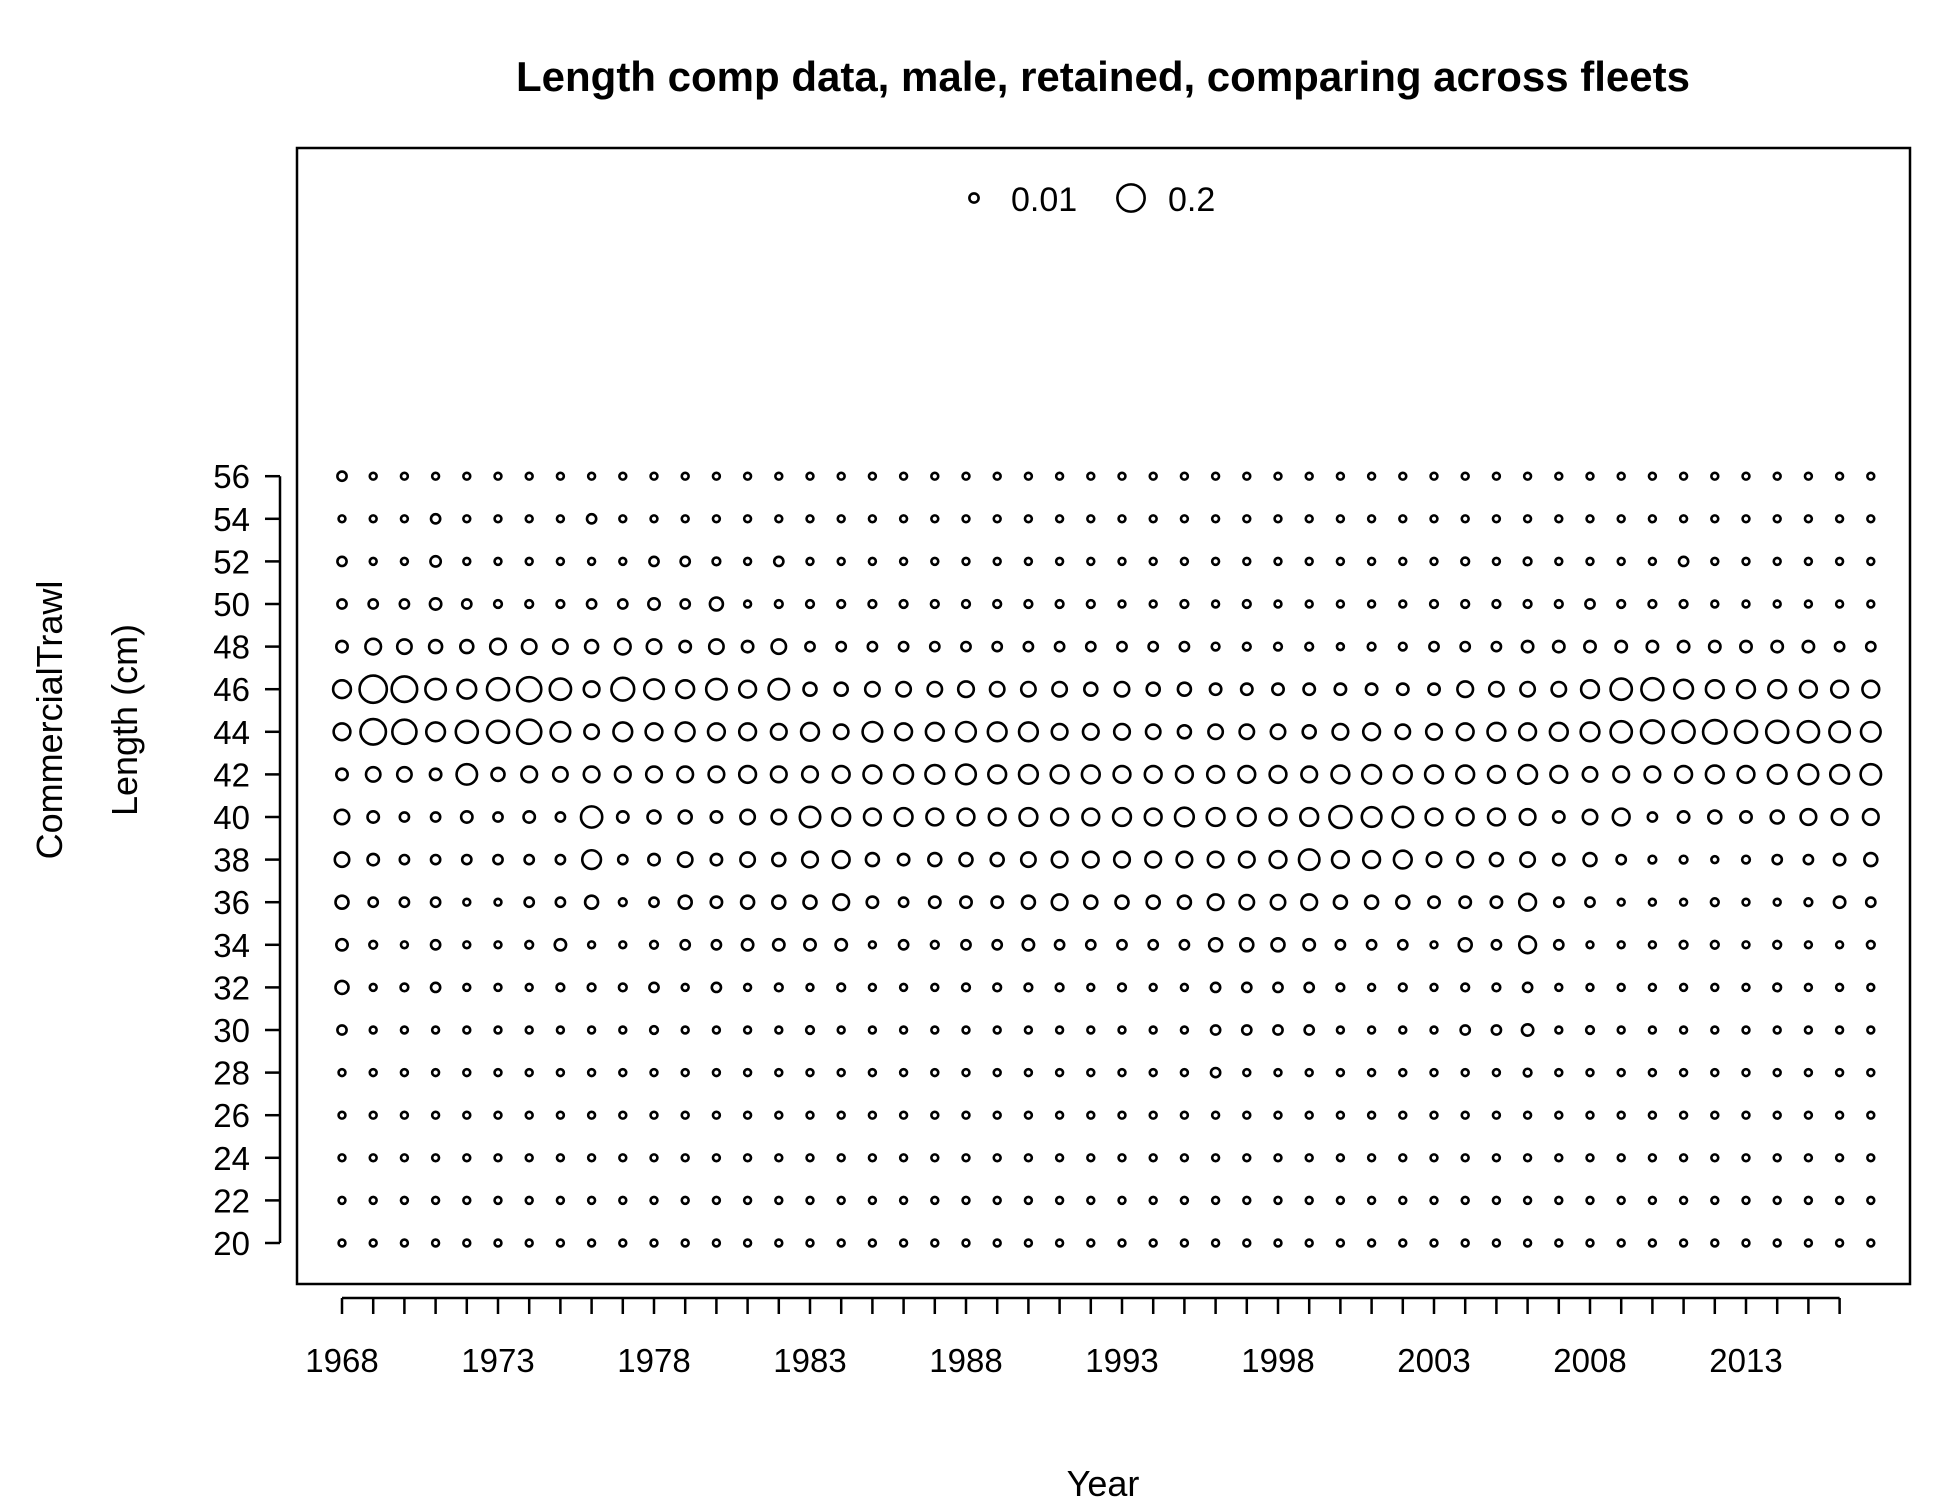 The height and width of the screenshot is (1500, 1950). Describe the element at coordinates (247, 860) in the screenshot. I see `y-axis: 20 22 24 26 28 30 32 34 36 38 40 42 44 46 48 50 52 54 56` at that location.